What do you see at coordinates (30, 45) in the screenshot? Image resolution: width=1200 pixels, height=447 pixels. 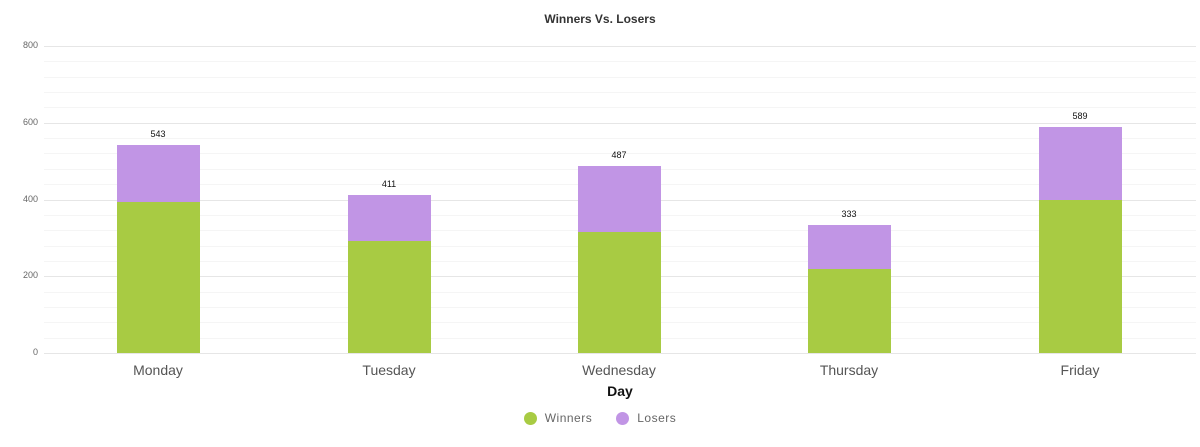 I see `y-tick-label: 800` at bounding box center [30, 45].